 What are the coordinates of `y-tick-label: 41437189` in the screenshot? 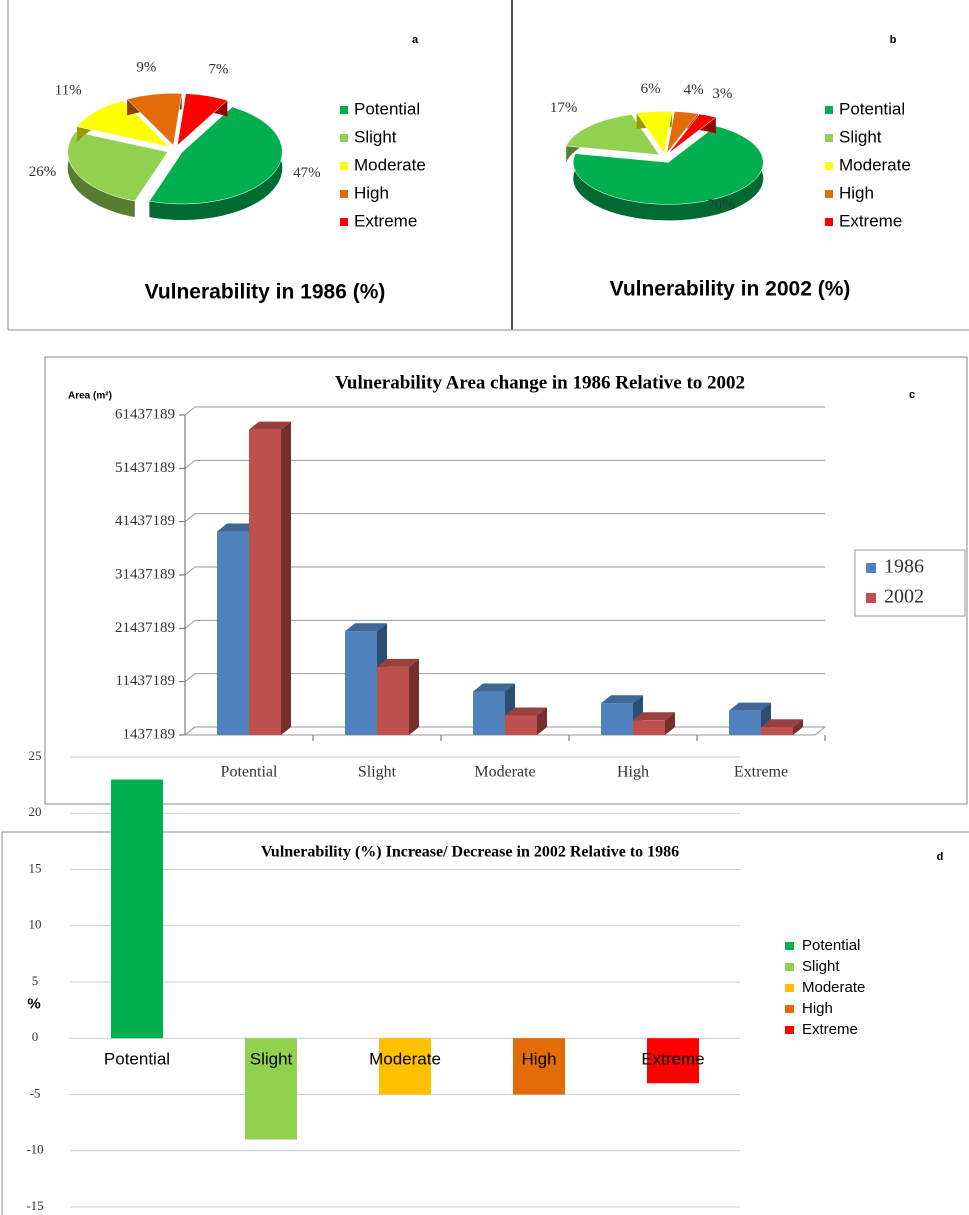 It's located at (145, 521).